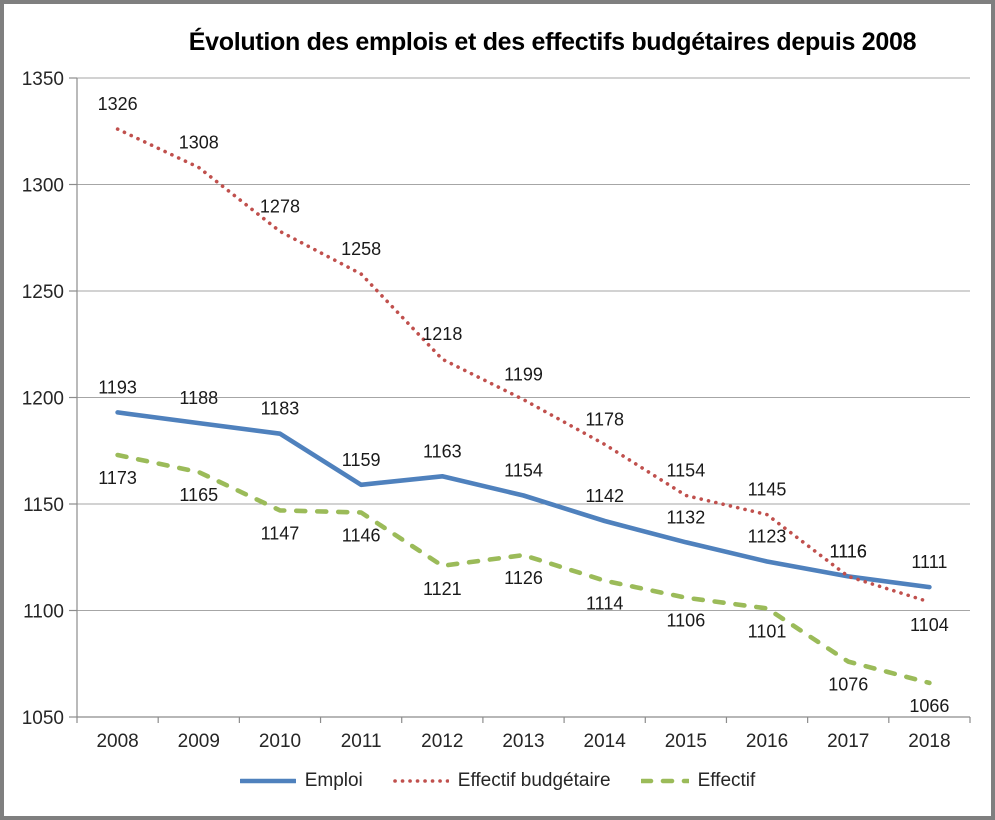  I want to click on data-label: 1163, so click(442, 451).